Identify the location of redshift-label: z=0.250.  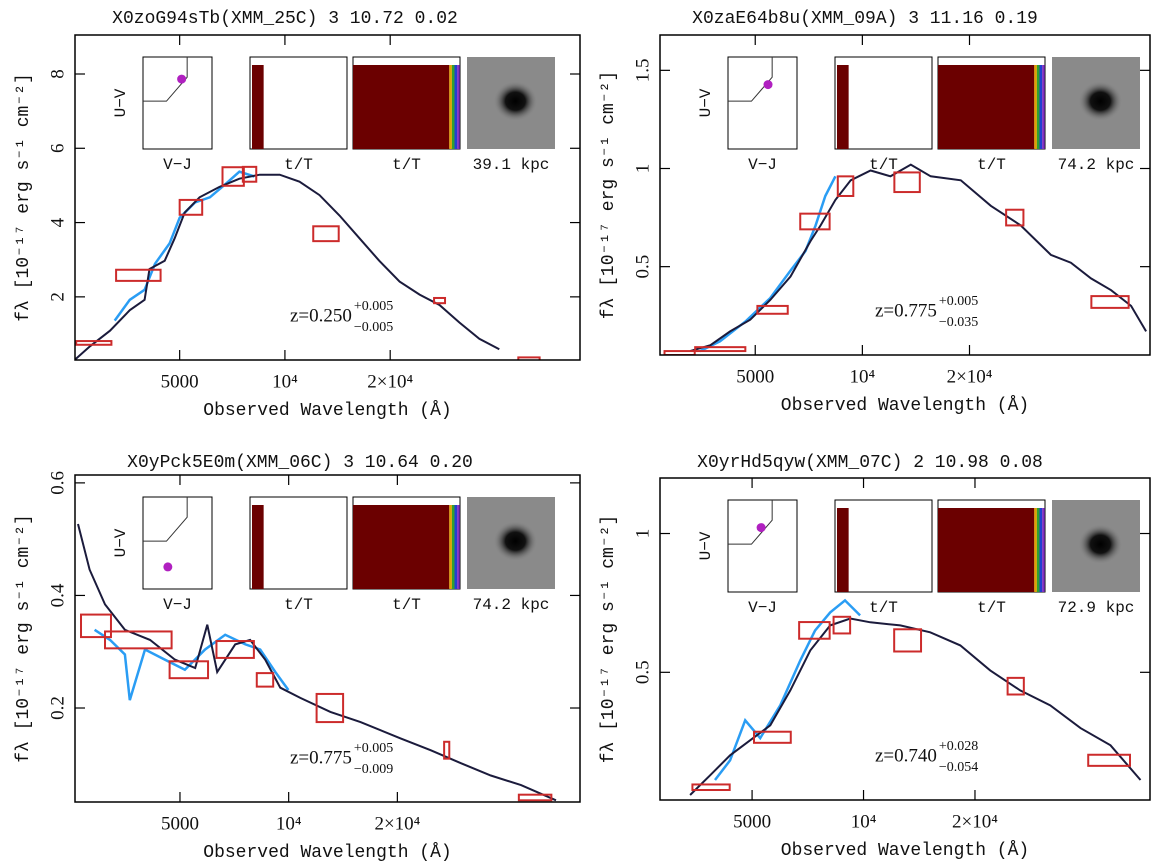
(321, 315).